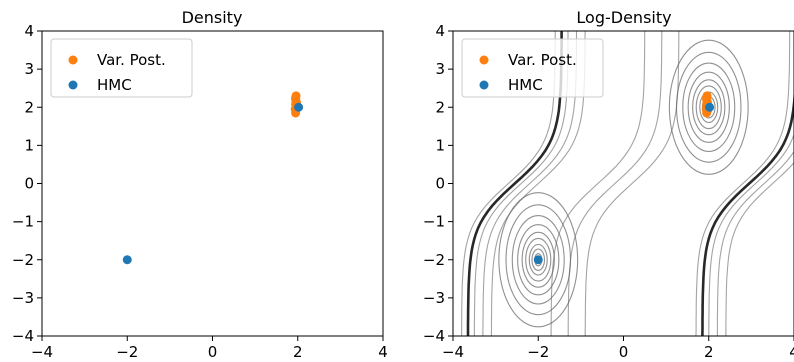 The image size is (794, 362). I want to click on density-legend: Var. Post. HMC, so click(121, 68).